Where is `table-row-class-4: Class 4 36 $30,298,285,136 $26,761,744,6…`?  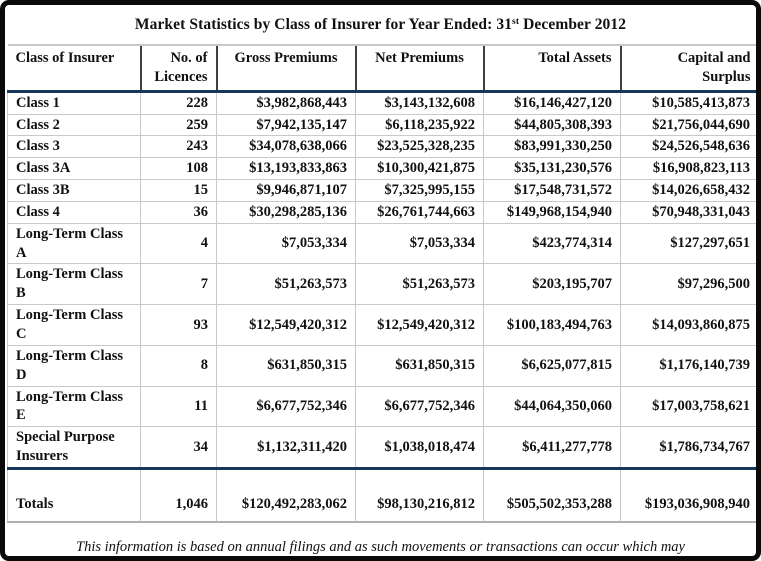
table-row-class-4: Class 4 36 $30,298,285,136 $26,761,744,6… is located at coordinates (381, 212).